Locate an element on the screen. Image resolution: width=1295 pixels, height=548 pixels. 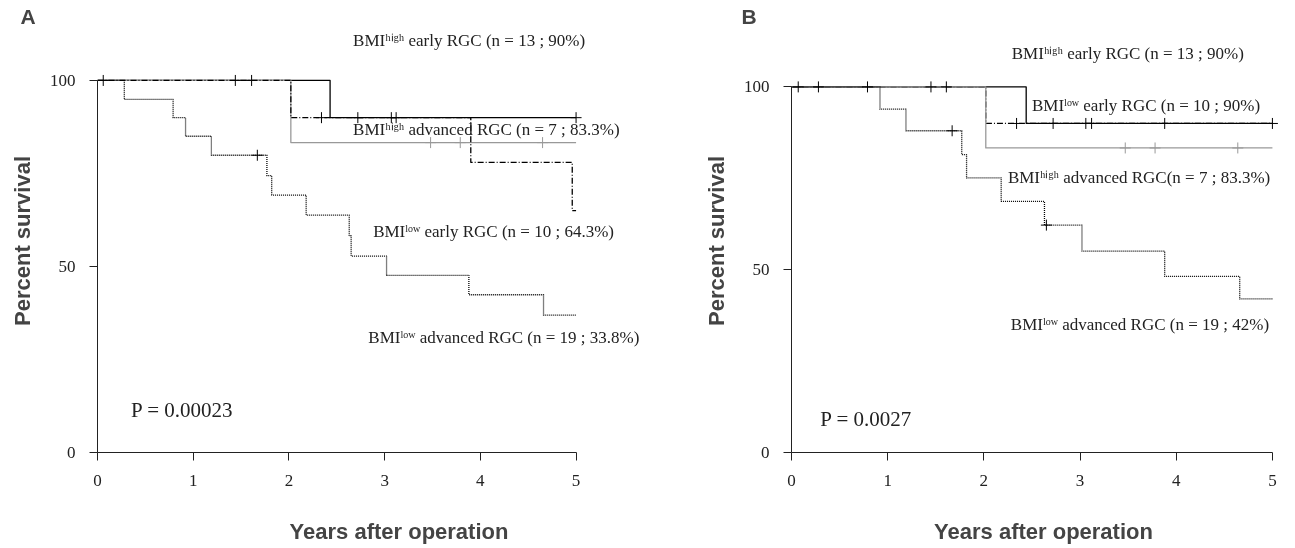
text: BMIˡᵒʷ early RGC (n = 10 ; 64.3%) is located at coordinates (493, 232).